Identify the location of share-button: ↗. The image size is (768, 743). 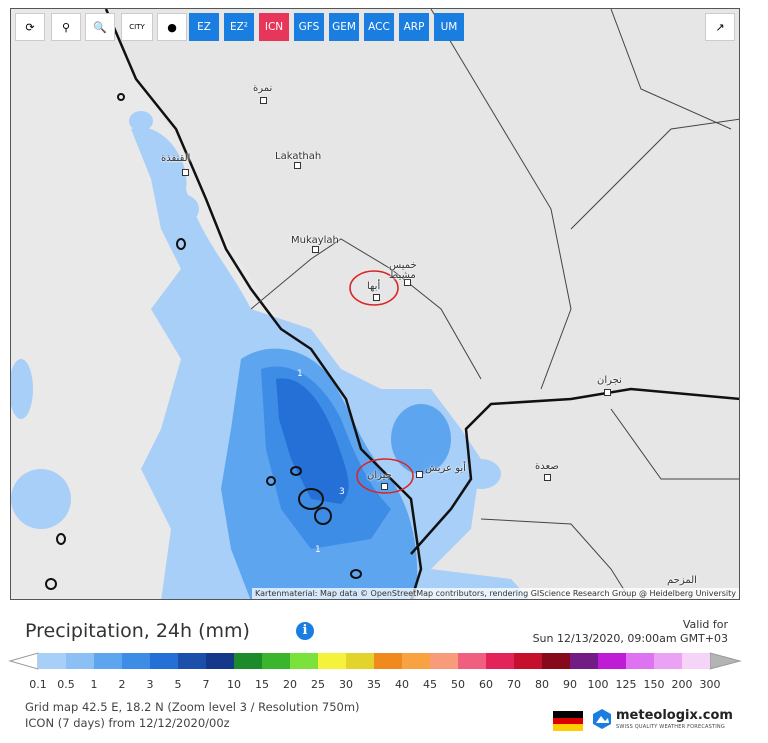
(720, 27).